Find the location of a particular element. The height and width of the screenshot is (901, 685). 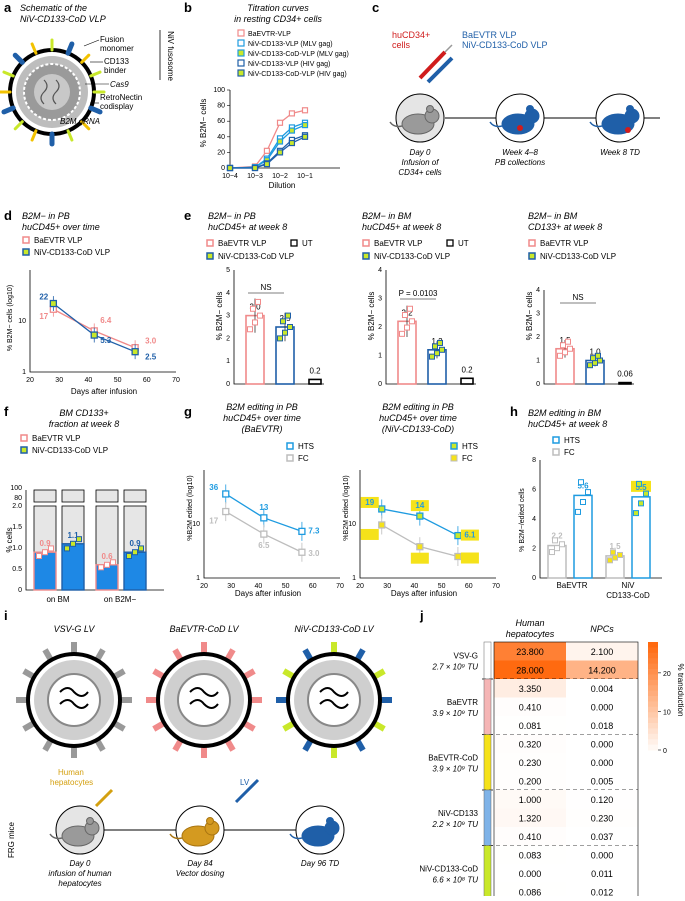

tick-label: 8 is located at coordinates (534, 460).